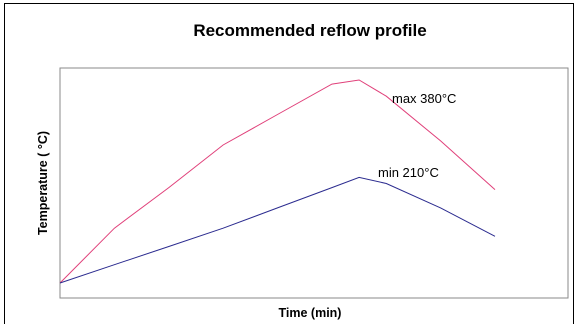 This screenshot has width=580, height=324. What do you see at coordinates (417, 135) in the screenshot?
I see `annotation-layer: max 380°C min 210°C` at bounding box center [417, 135].